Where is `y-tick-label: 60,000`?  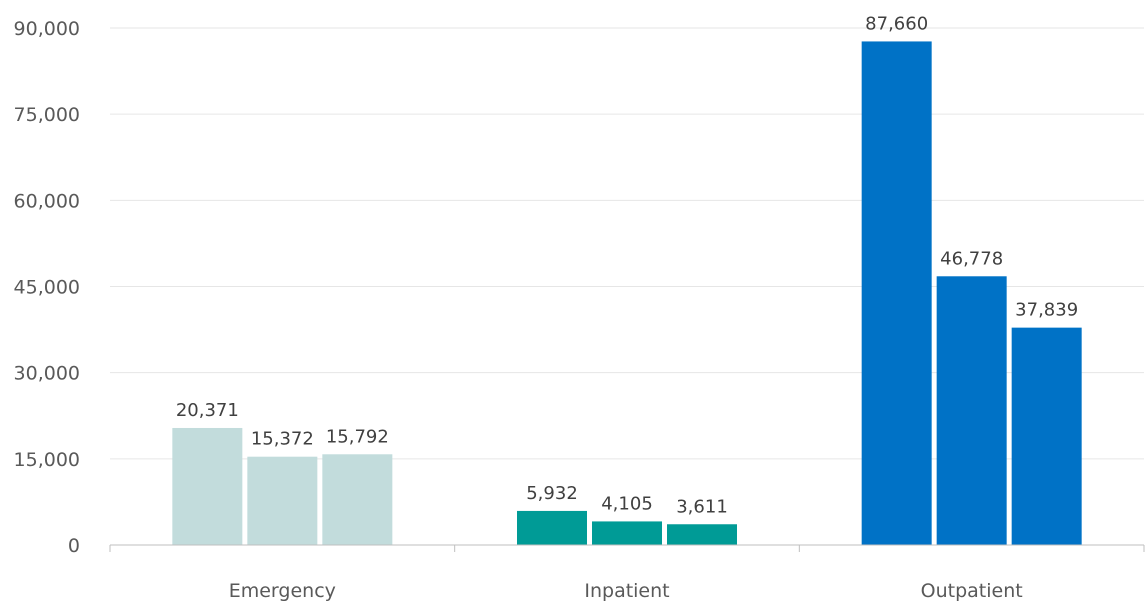 y-tick-label: 60,000 is located at coordinates (47, 201).